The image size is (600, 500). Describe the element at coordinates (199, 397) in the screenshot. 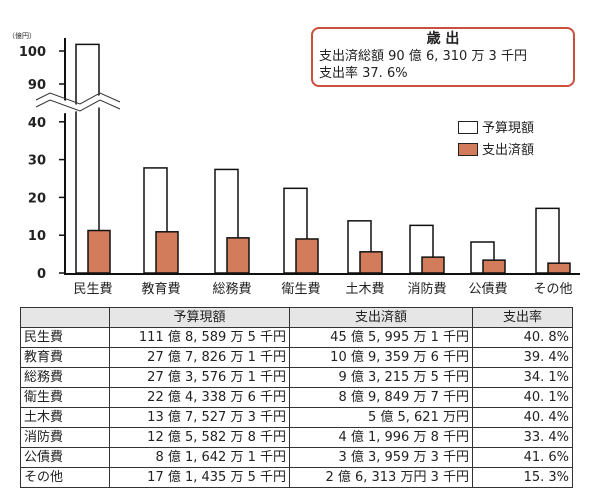

I see `row-budget: 22 億 4, 338 万 6 千円` at that location.